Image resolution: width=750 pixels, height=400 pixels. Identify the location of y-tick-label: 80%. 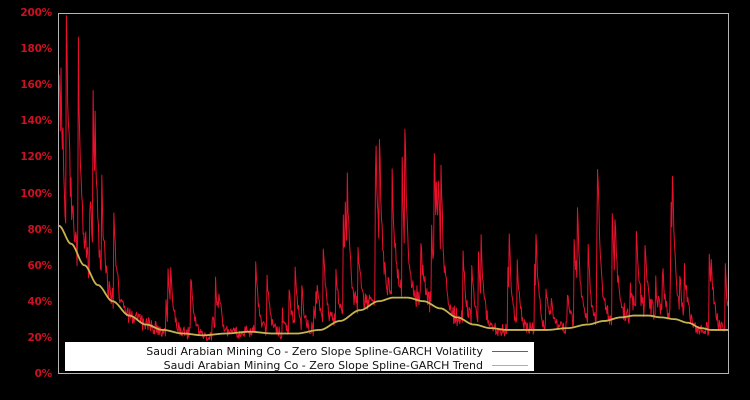
(39, 229).